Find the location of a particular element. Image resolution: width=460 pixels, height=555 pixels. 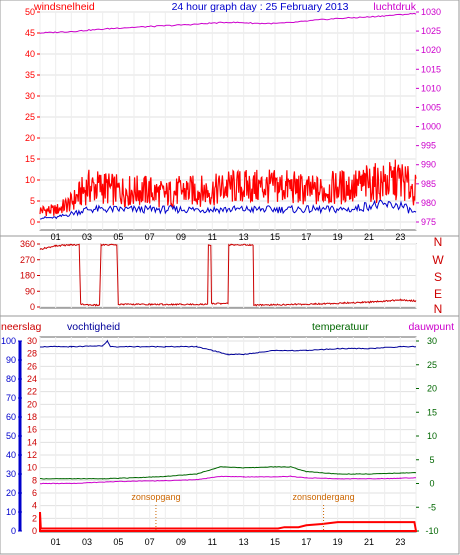

rain-tick-label: 22 is located at coordinates (32, 392).